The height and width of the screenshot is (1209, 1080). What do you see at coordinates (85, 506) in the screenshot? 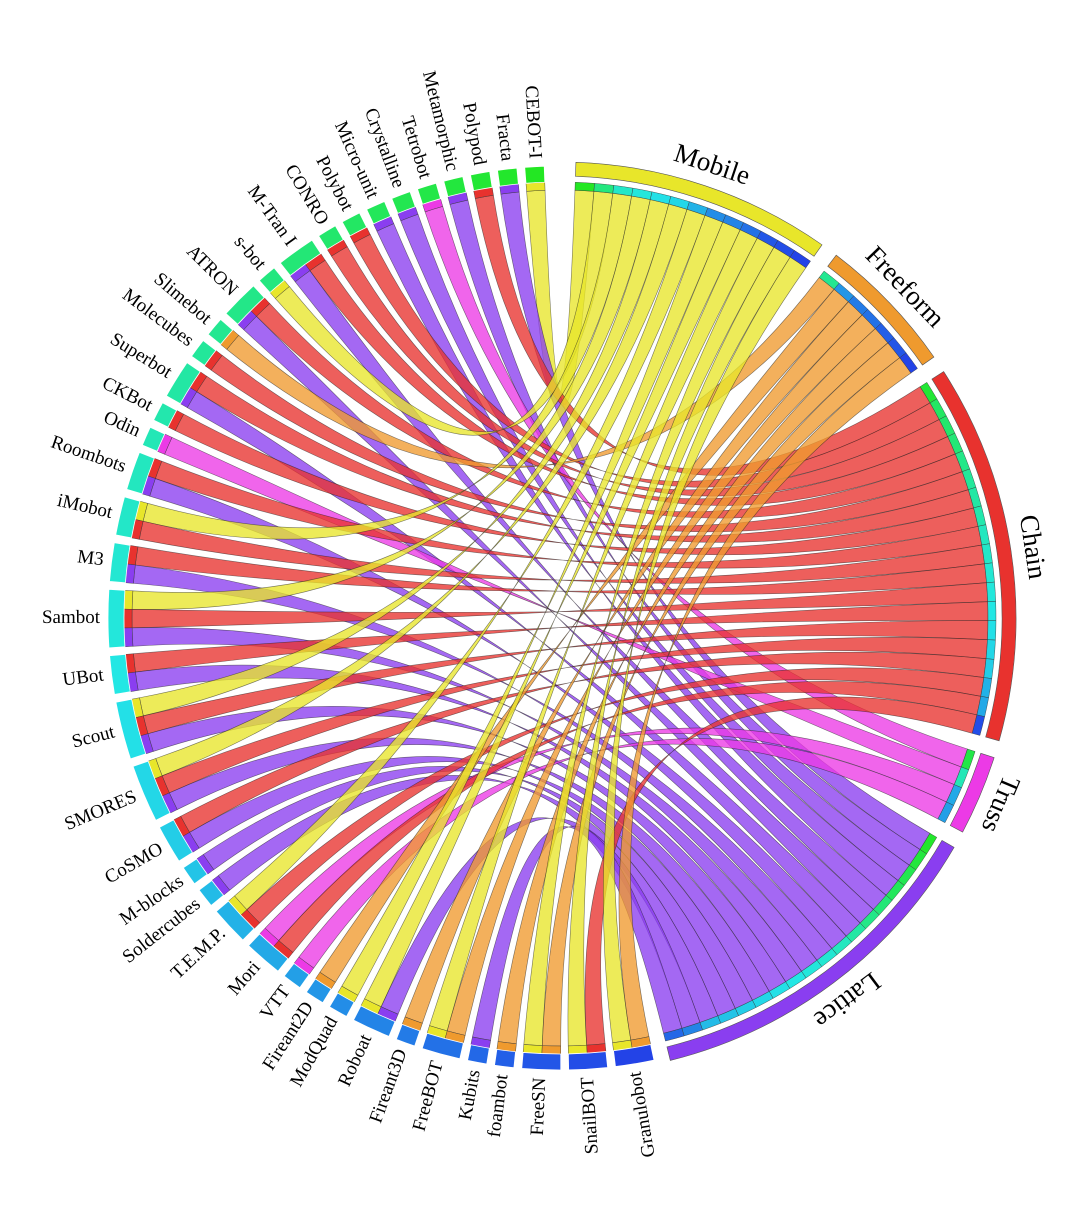
I see `robot-label: iMobot` at bounding box center [85, 506].